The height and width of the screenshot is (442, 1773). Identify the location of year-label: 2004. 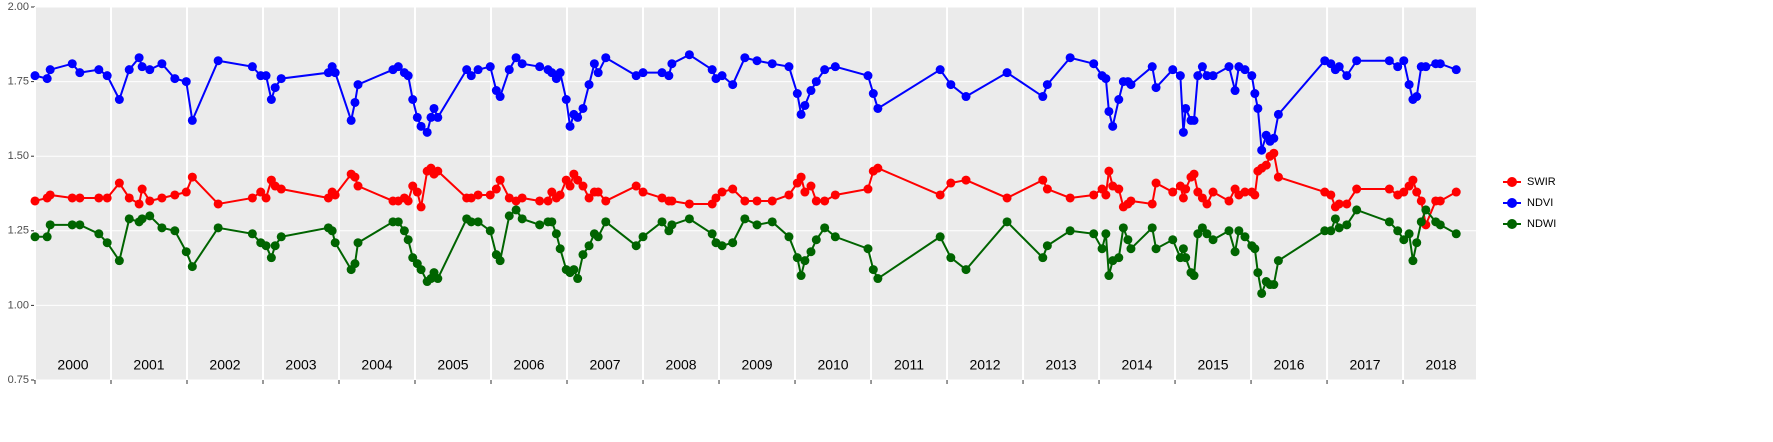
(376, 365).